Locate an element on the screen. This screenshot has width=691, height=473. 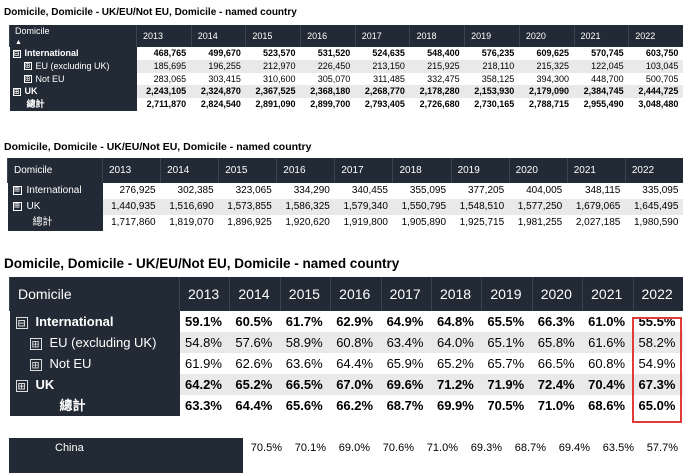
value-cell: 2,179,090 is located at coordinates (546, 92).